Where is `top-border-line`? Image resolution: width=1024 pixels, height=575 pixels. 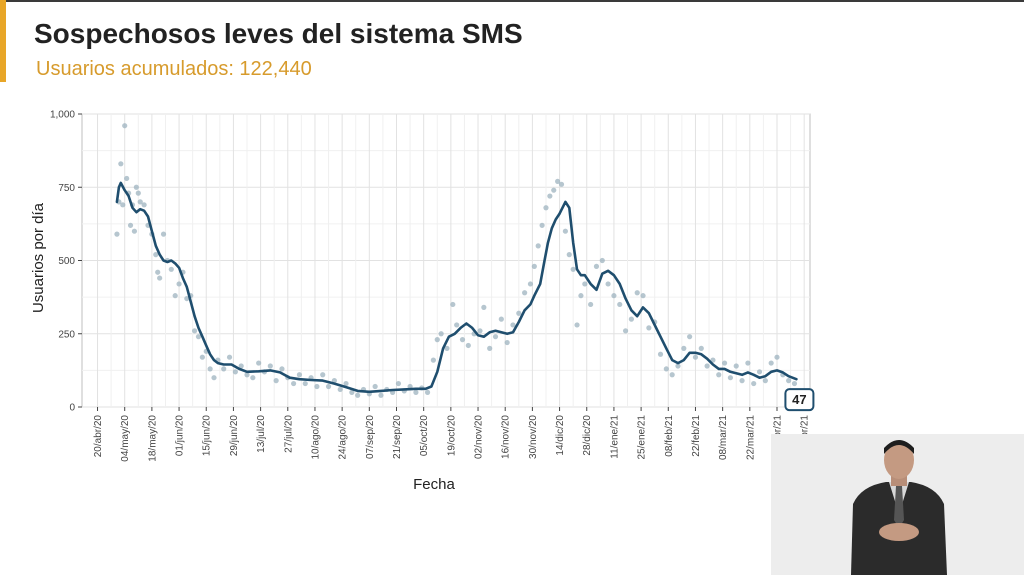 top-border-line is located at coordinates (512, 1).